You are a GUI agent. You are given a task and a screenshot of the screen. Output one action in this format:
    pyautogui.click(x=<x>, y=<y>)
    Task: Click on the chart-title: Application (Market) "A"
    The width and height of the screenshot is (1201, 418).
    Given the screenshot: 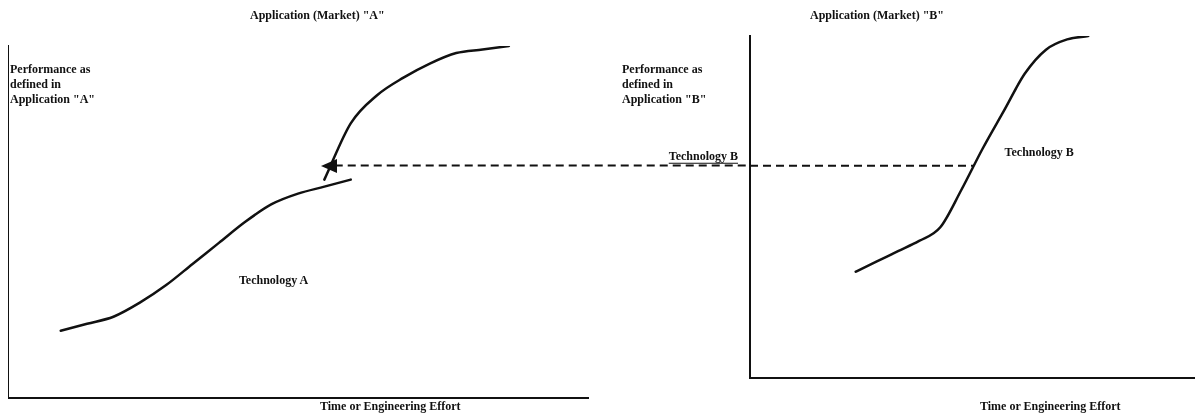 What is the action you would take?
    pyautogui.click(x=317, y=15)
    